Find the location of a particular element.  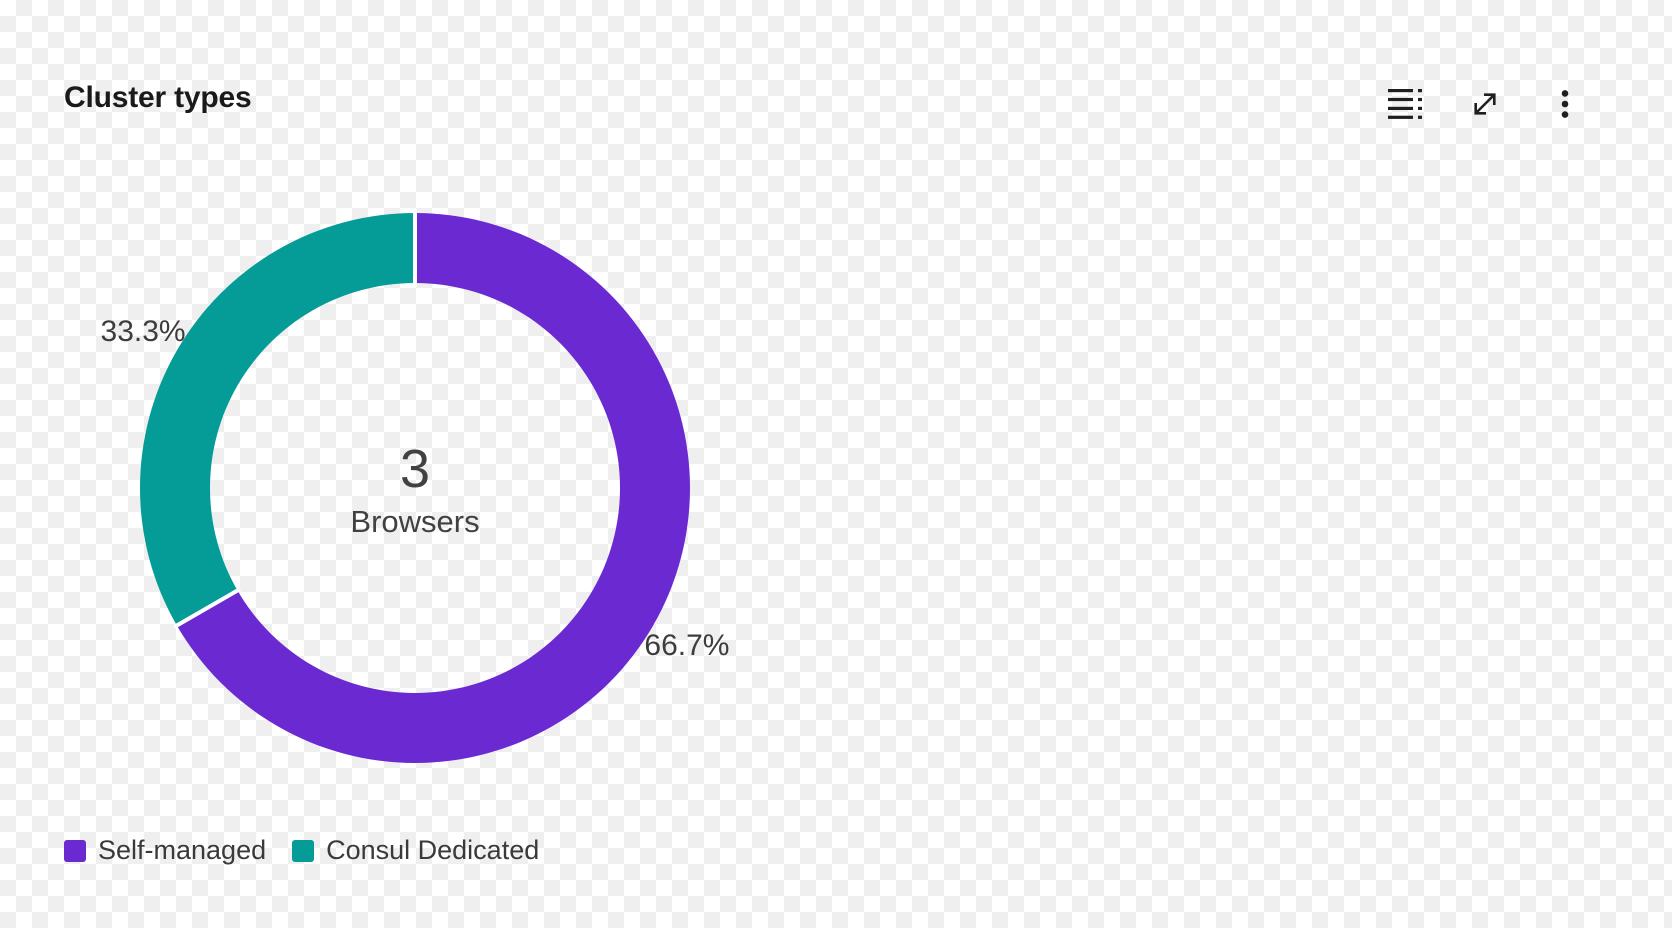

slice-percent-label: 66.7% is located at coordinates (686, 645).